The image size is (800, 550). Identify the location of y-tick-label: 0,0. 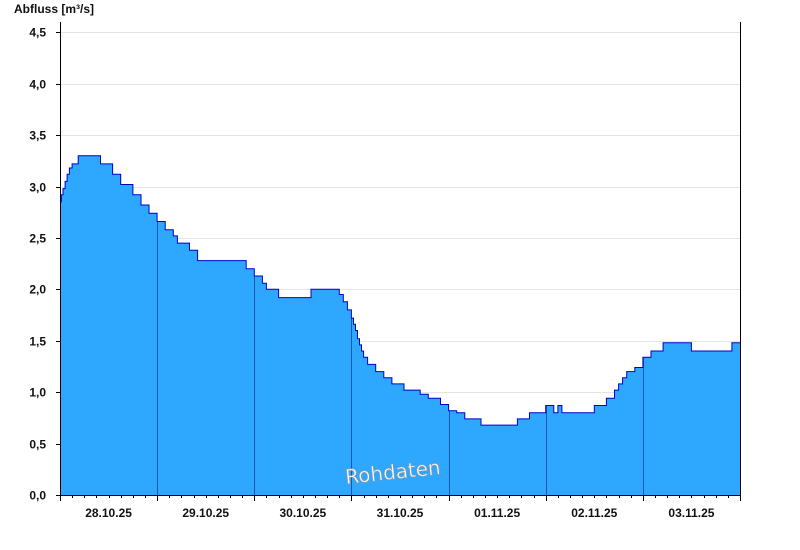
(37, 496).